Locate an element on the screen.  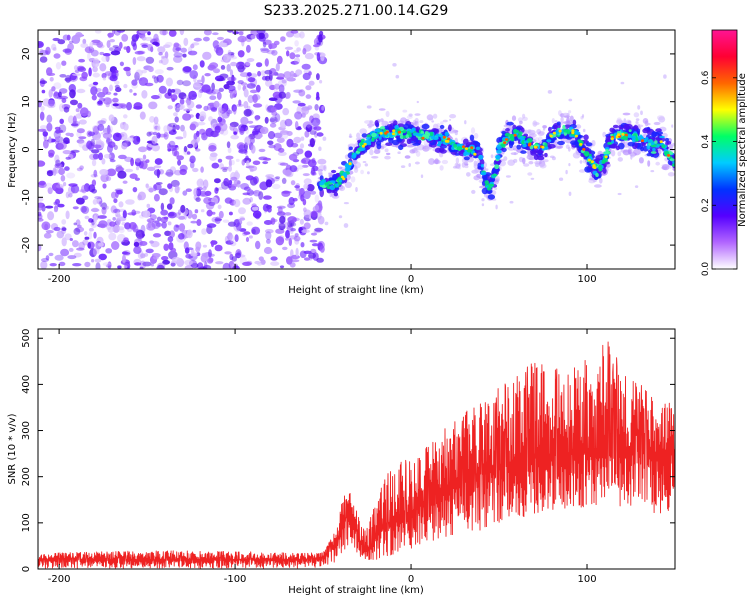
snr-x-label: Height of straight line (km) is located at coordinates (356, 590).